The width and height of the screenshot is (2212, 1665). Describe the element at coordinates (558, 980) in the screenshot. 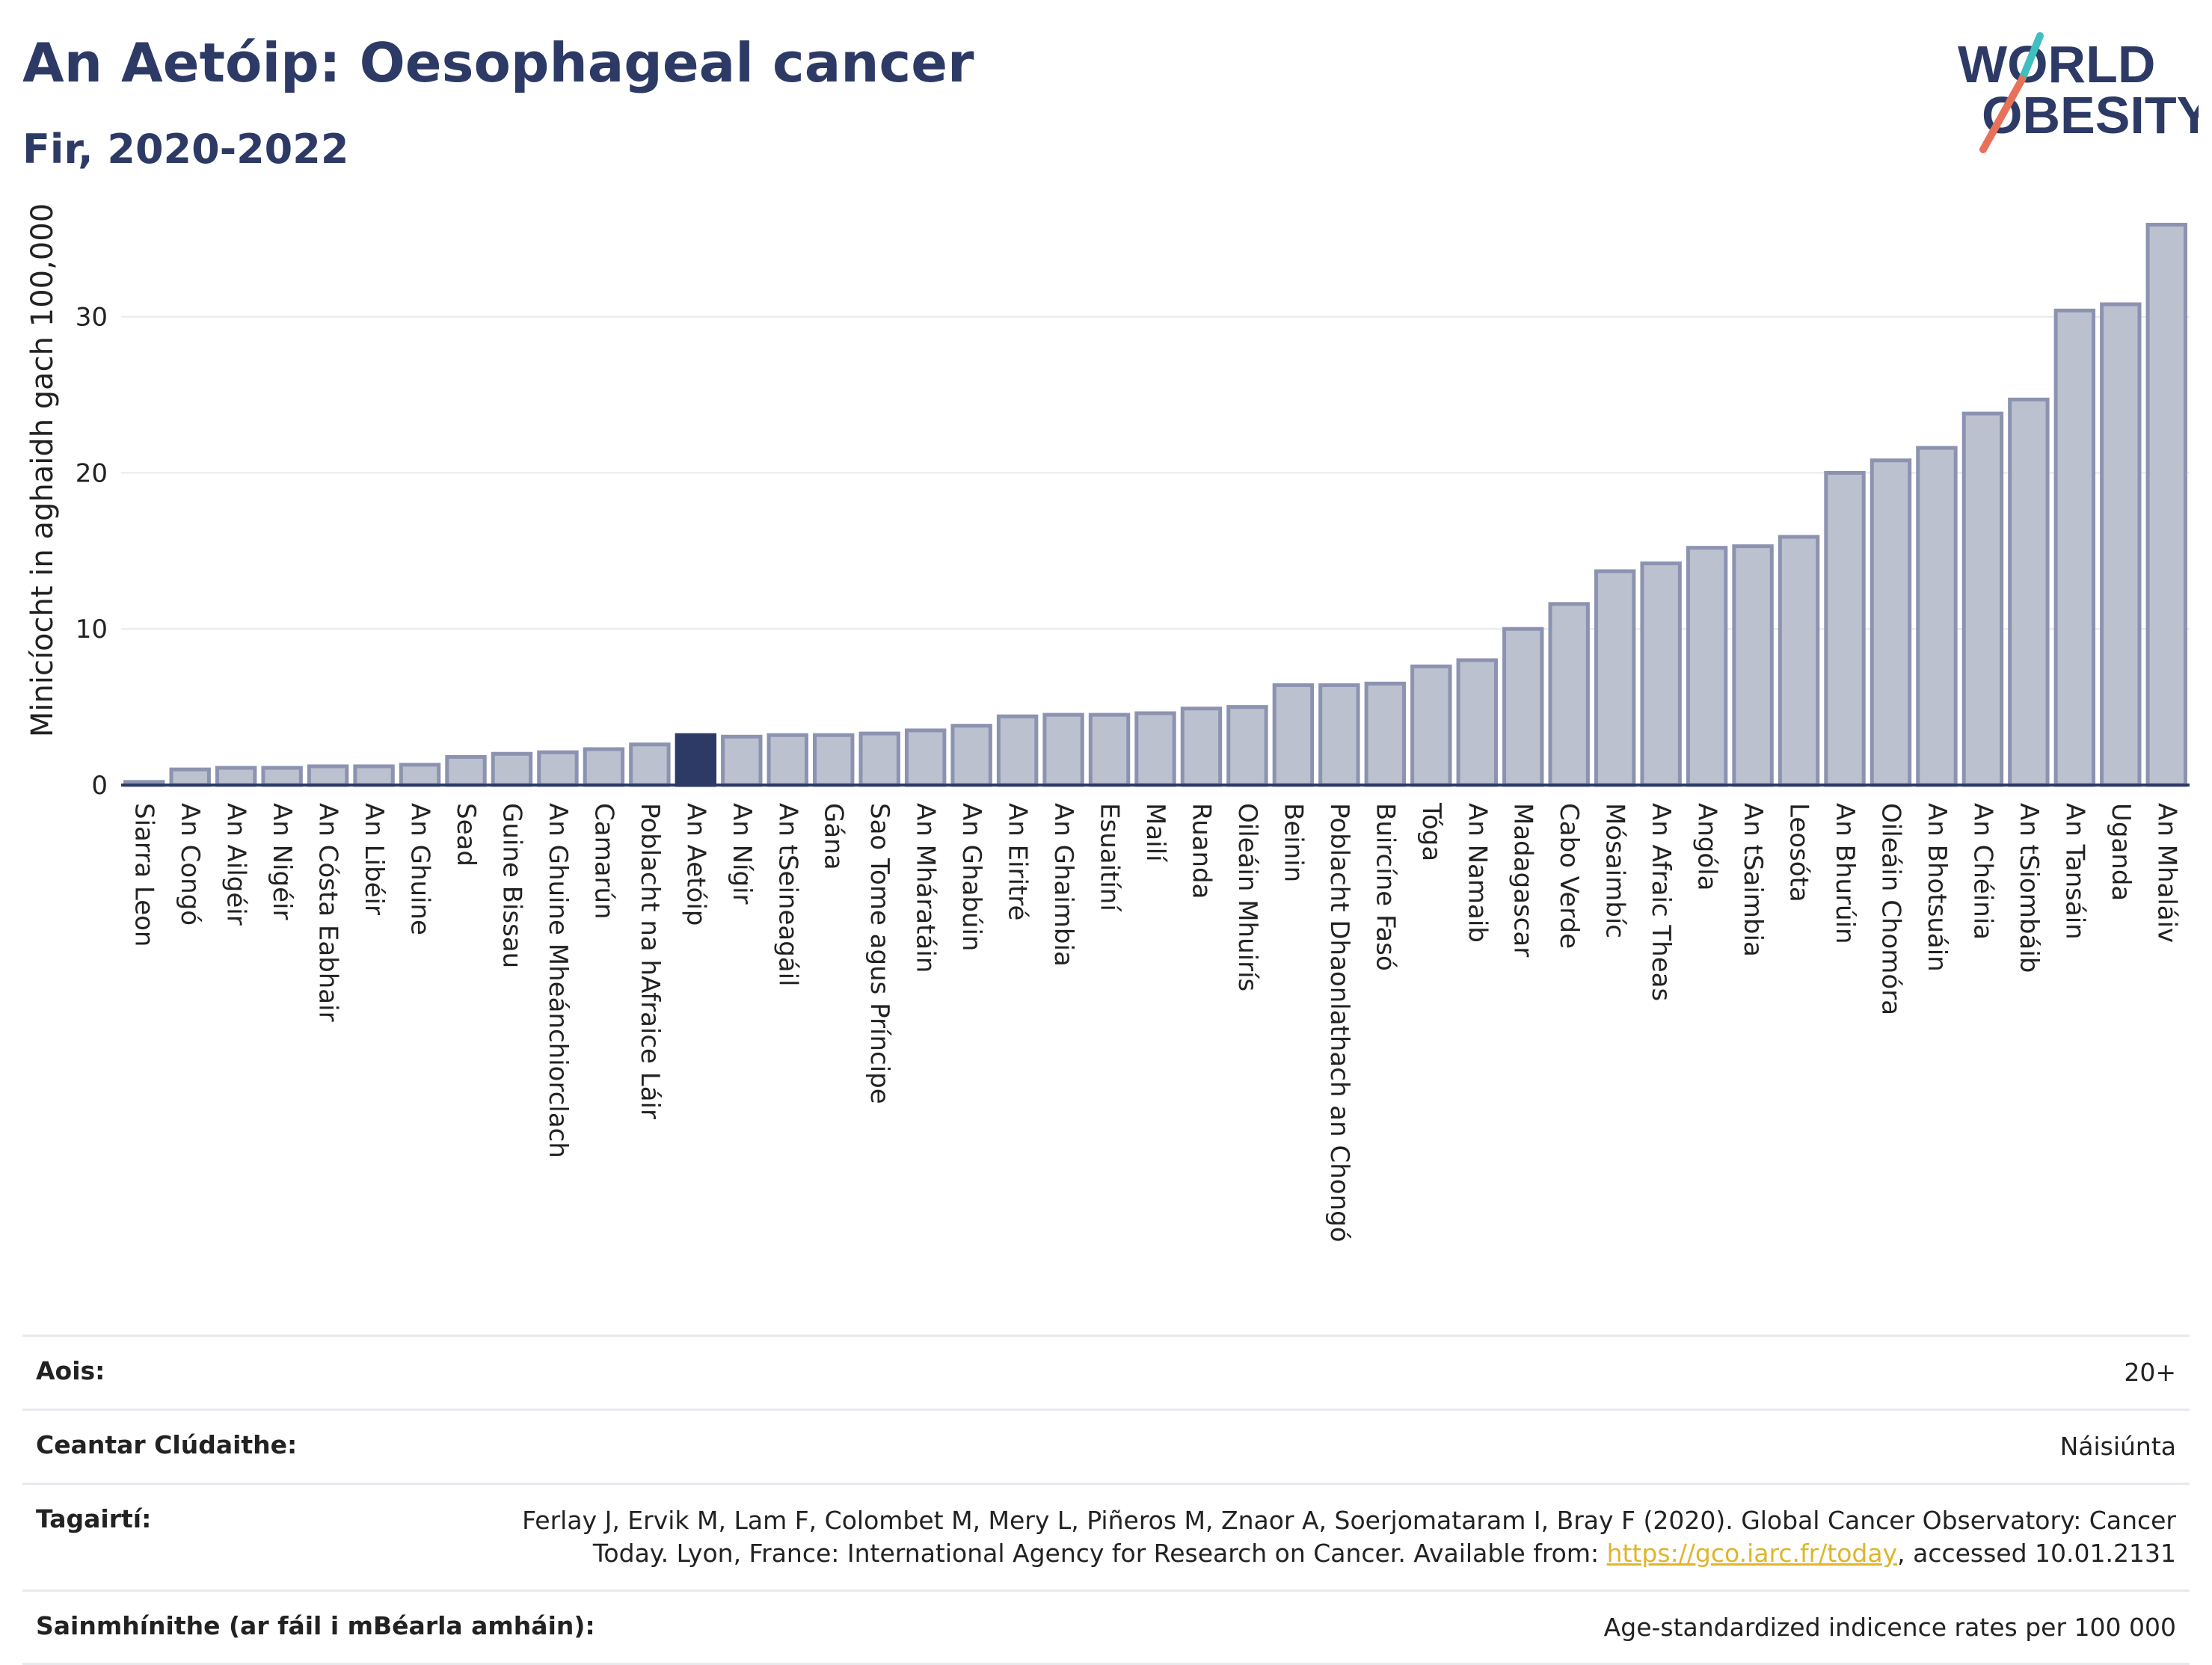

I see `x-tick-label: An Ghuine Mheánchiorclach` at that location.